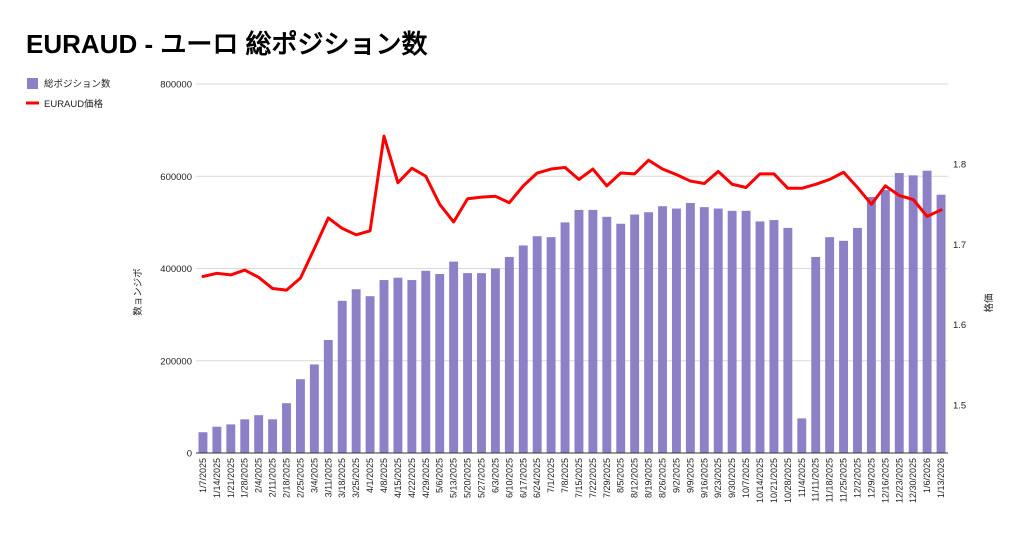 The height and width of the screenshot is (536, 1024). Describe the element at coordinates (989, 303) in the screenshot. I see `y-axis-right-title: 格価` at that location.